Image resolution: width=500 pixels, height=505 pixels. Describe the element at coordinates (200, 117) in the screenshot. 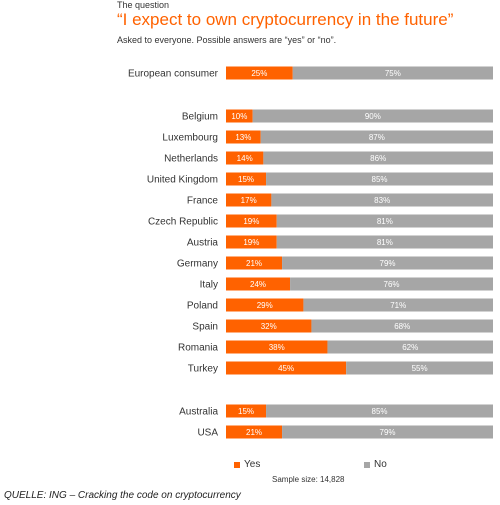

I see `category-label-belgium: Belgium` at that location.